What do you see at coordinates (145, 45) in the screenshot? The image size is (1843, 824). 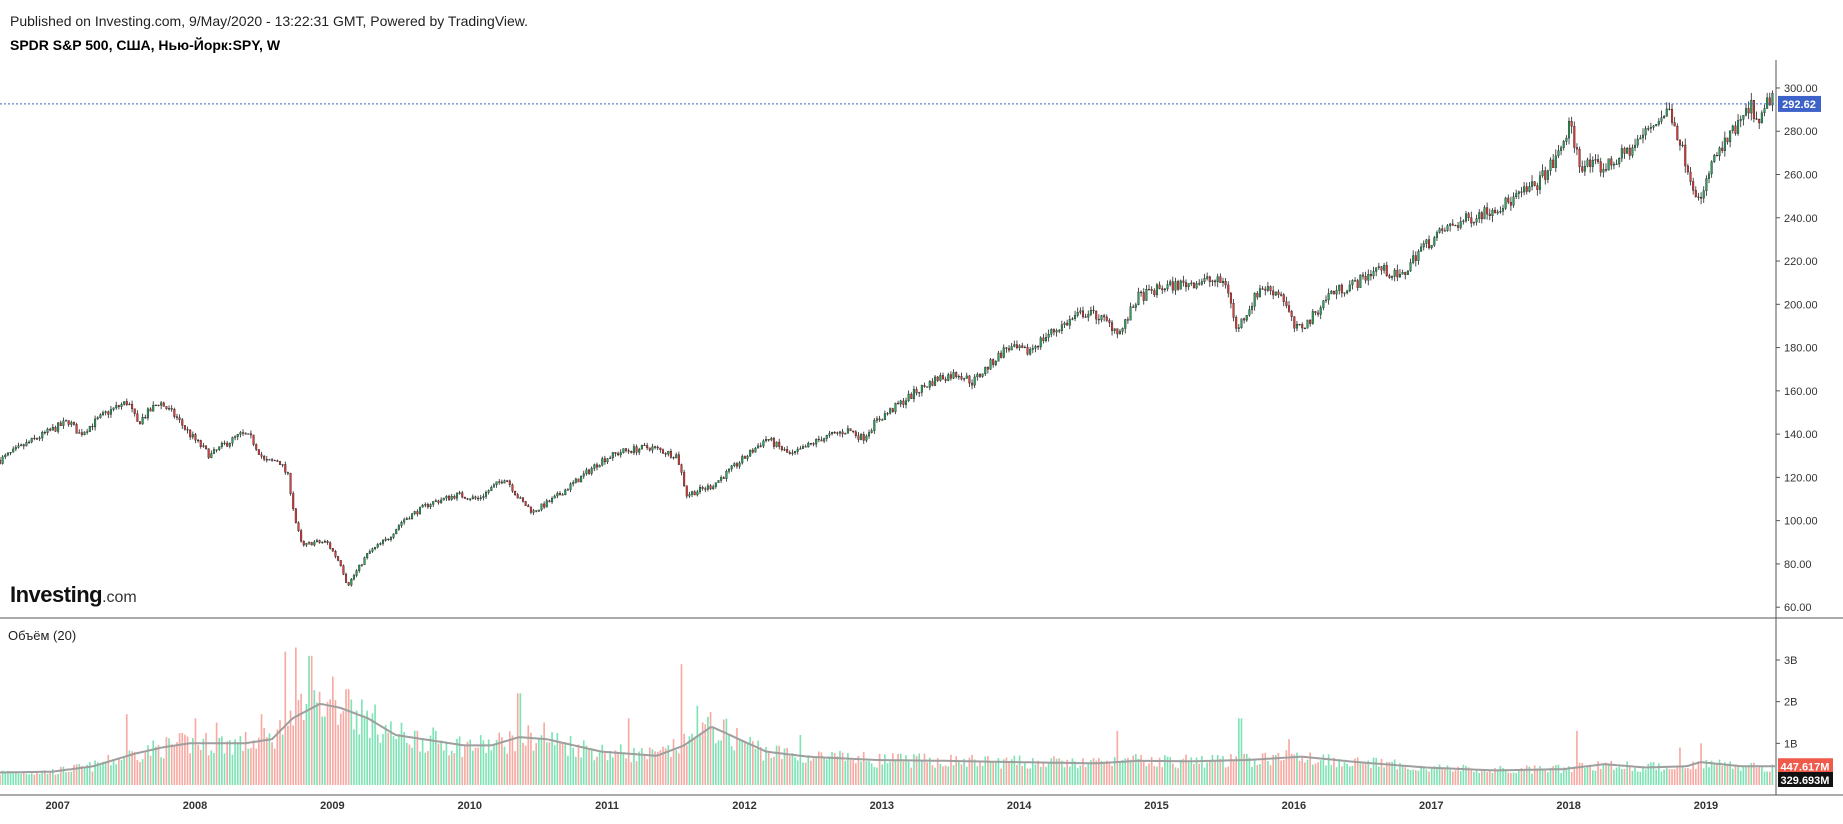 I see `symbol-title: SPDR S&P 500, США, Нью-Йорк:SPY, W` at bounding box center [145, 45].